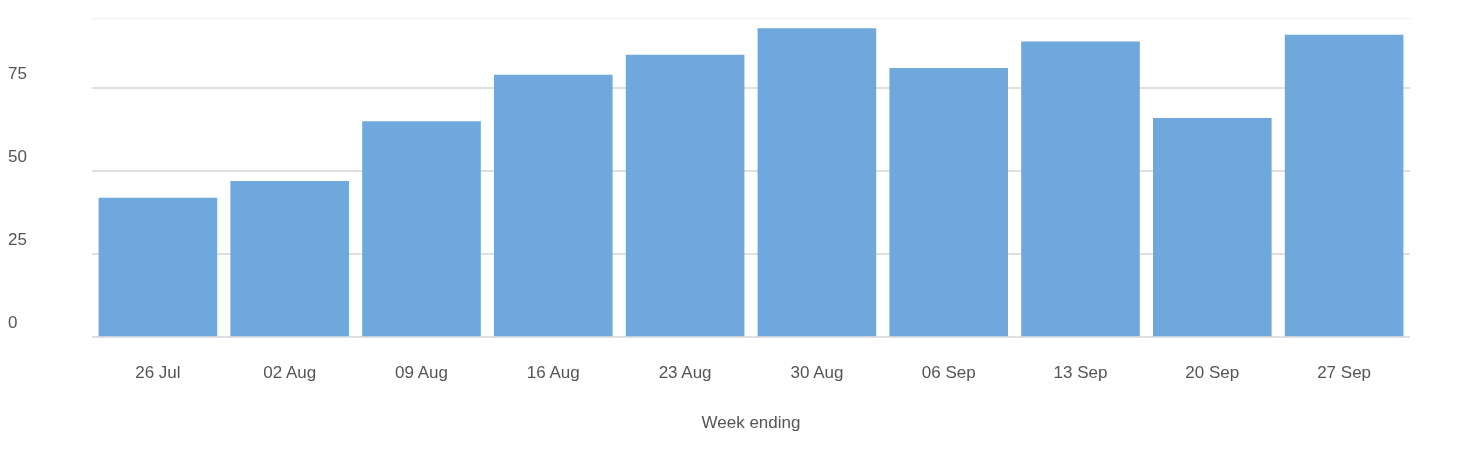 This screenshot has width=1459, height=450. What do you see at coordinates (17, 239) in the screenshot?
I see `y-tick-label: 25` at bounding box center [17, 239].